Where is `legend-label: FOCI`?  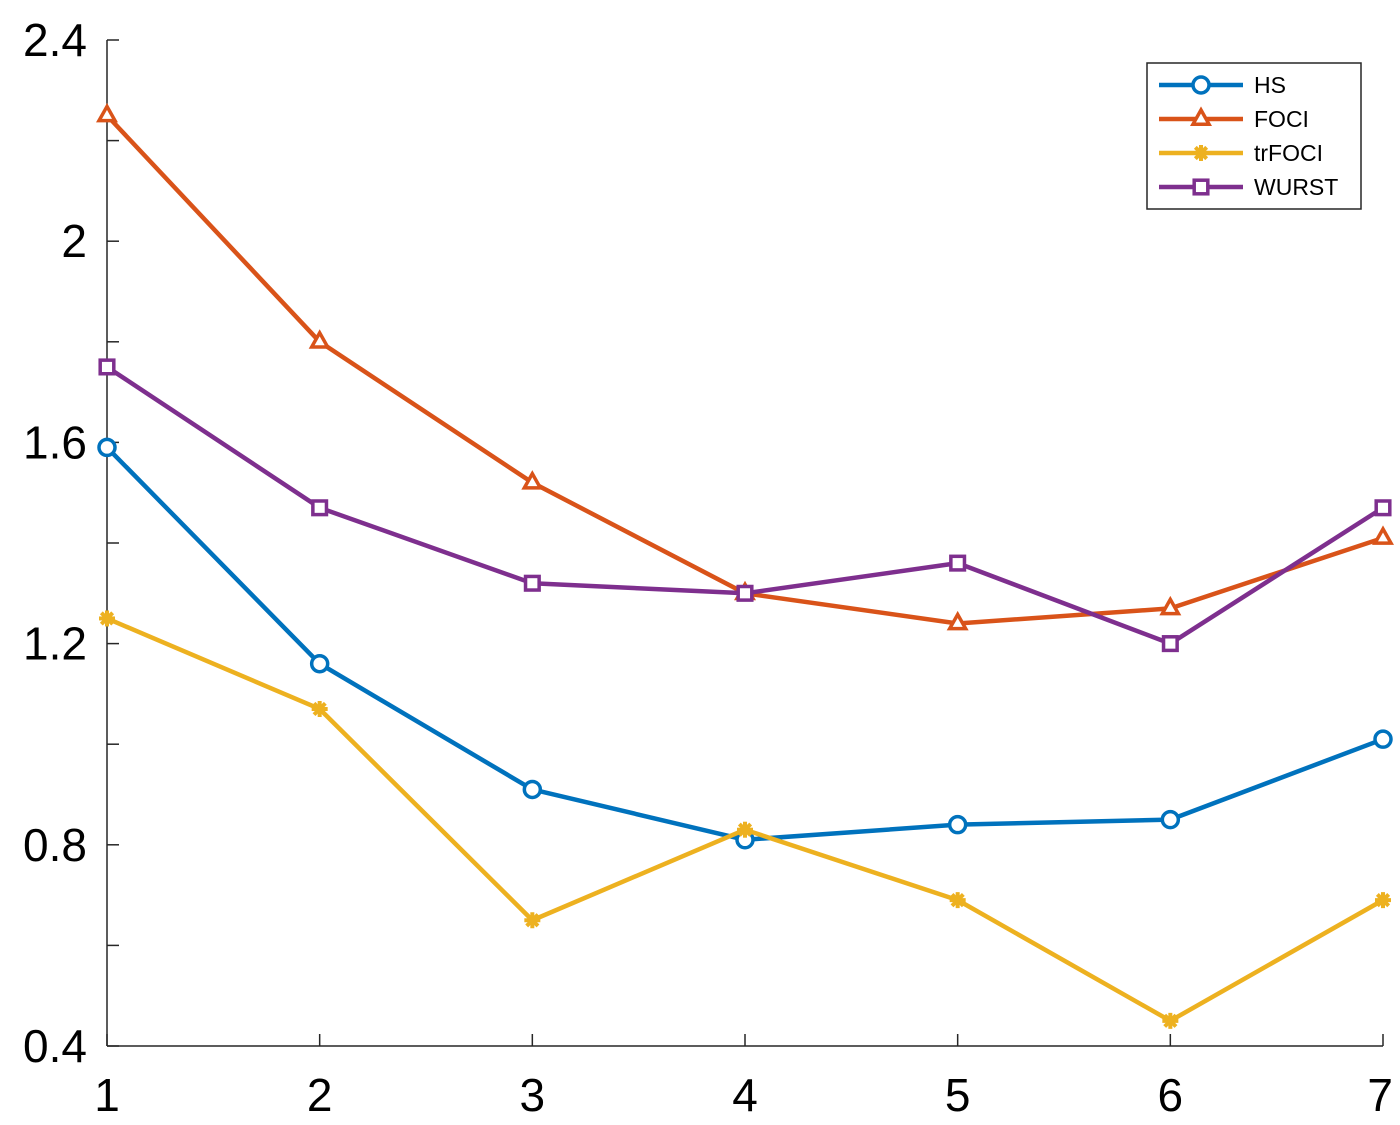
legend-label: FOCI is located at coordinates (1281, 119).